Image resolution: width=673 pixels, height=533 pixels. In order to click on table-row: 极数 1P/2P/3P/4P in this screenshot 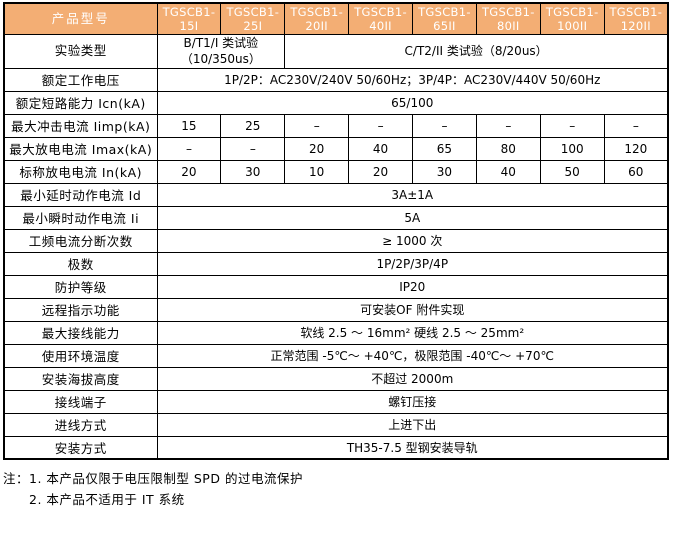, I will do `click(336, 263)`.